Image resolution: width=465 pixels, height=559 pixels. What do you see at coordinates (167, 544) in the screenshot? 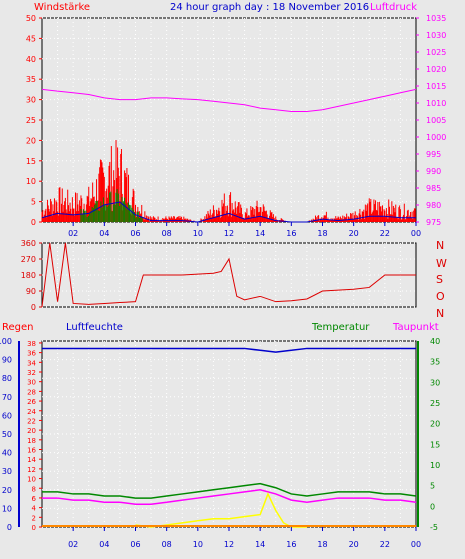
I see `x-tick-label-bottom: 08` at bounding box center [167, 544].